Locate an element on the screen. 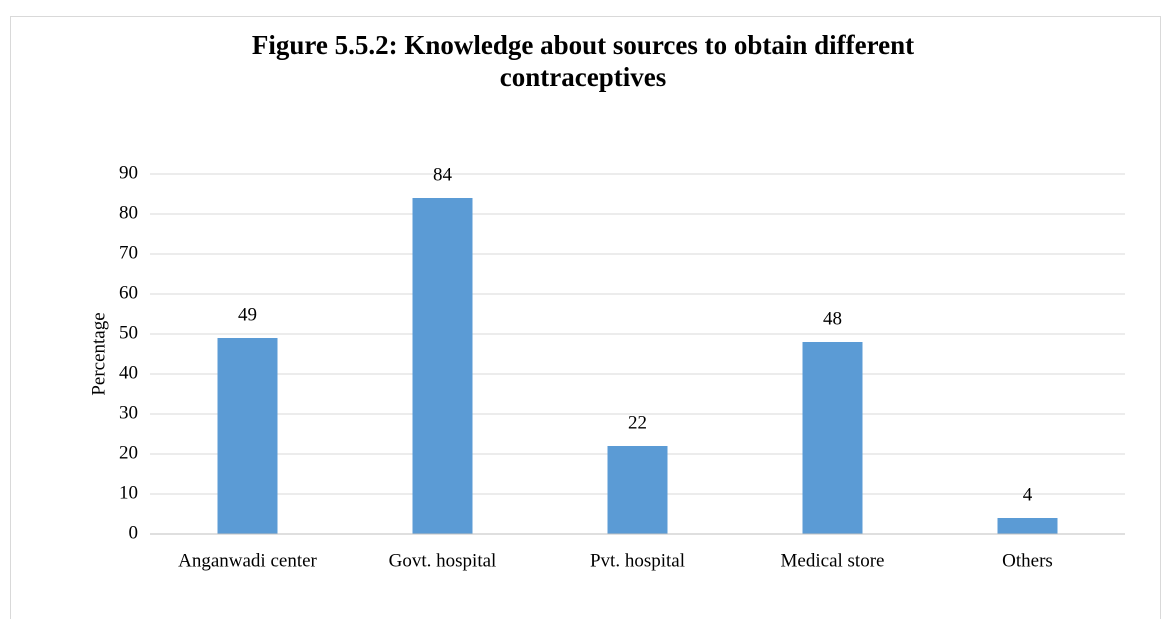  data-label: 4 is located at coordinates (1028, 494).